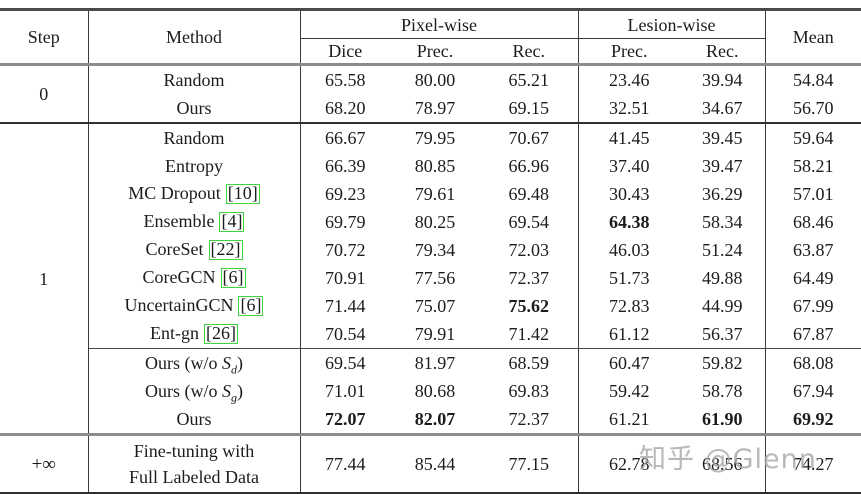 The image size is (861, 494). I want to click on mean-cell: 69.92, so click(813, 419).